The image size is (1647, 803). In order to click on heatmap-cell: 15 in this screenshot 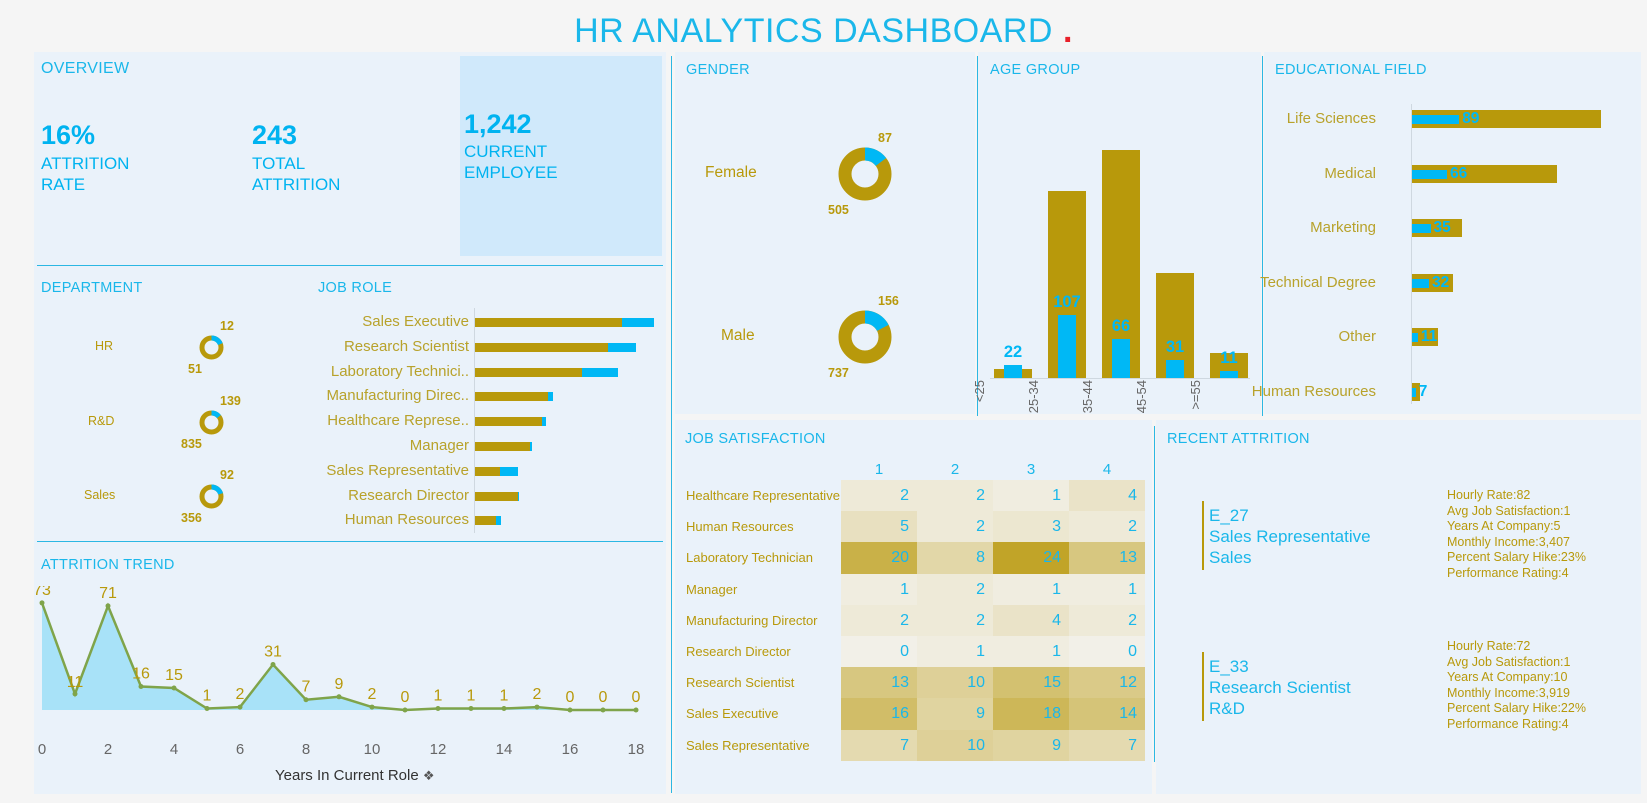, I will do `click(1031, 683)`.